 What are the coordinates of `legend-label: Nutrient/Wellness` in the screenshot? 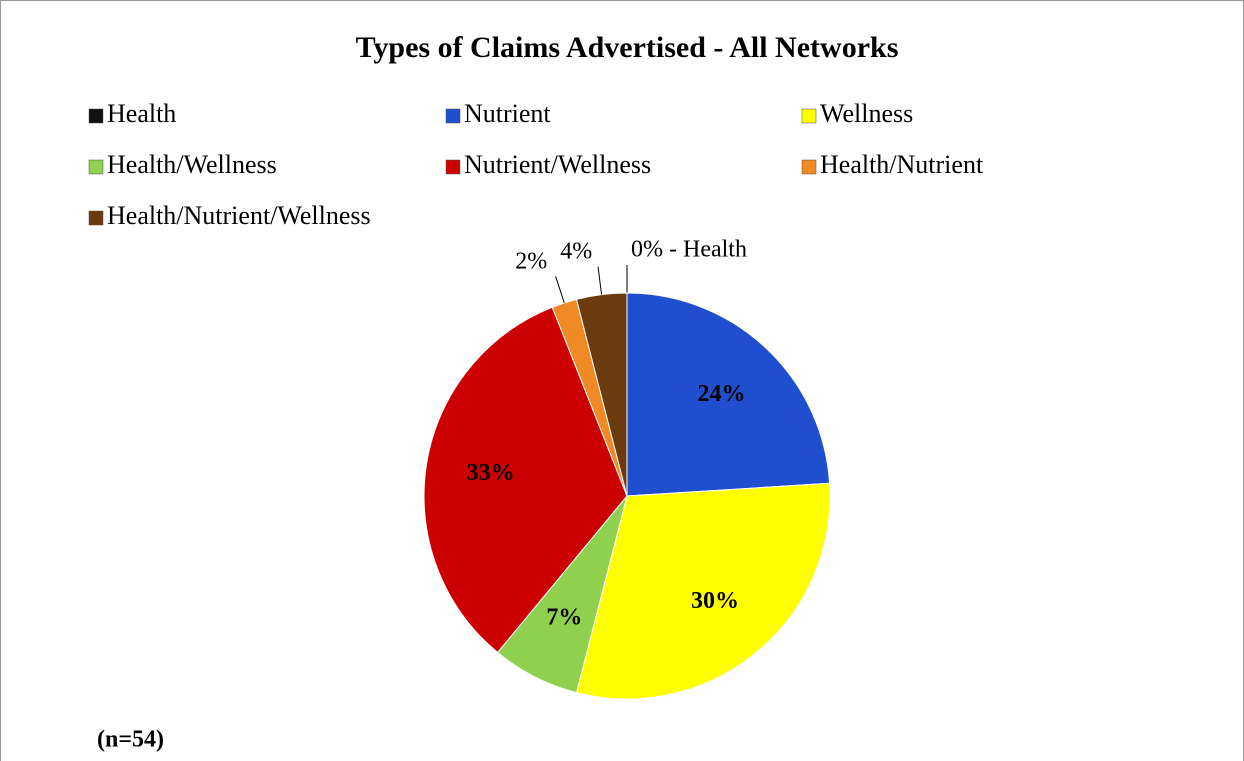 It's located at (557, 164).